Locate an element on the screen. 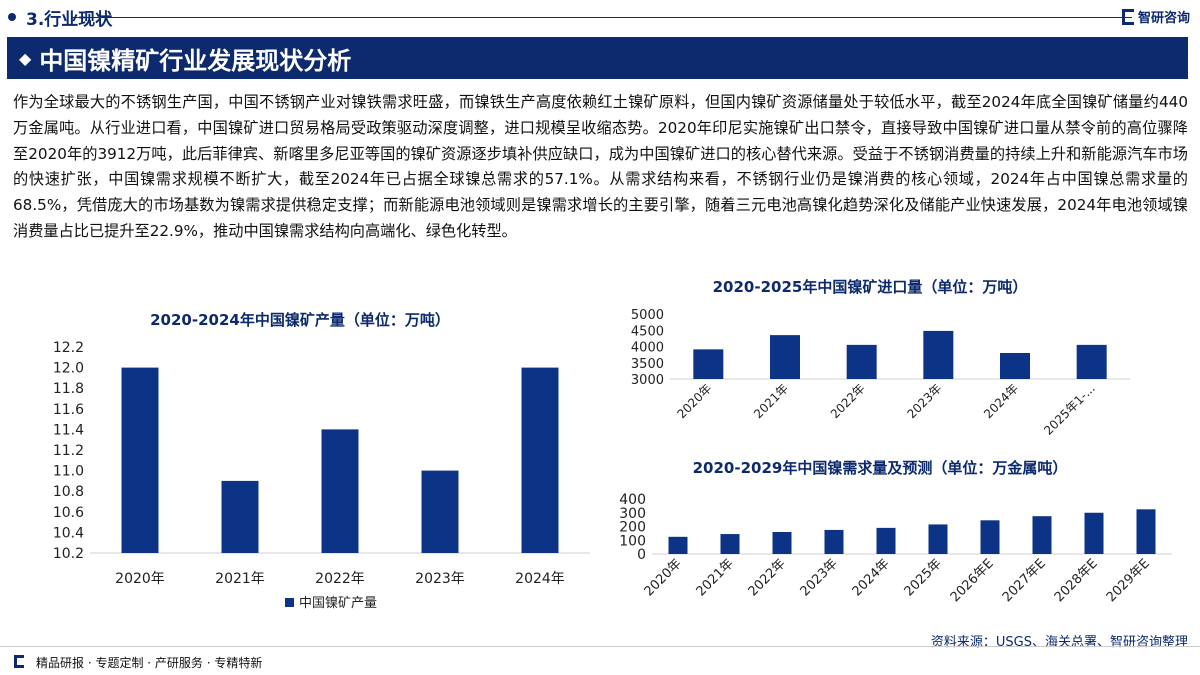 This screenshot has width=1200, height=675. bullet-icon is located at coordinates (12, 17).